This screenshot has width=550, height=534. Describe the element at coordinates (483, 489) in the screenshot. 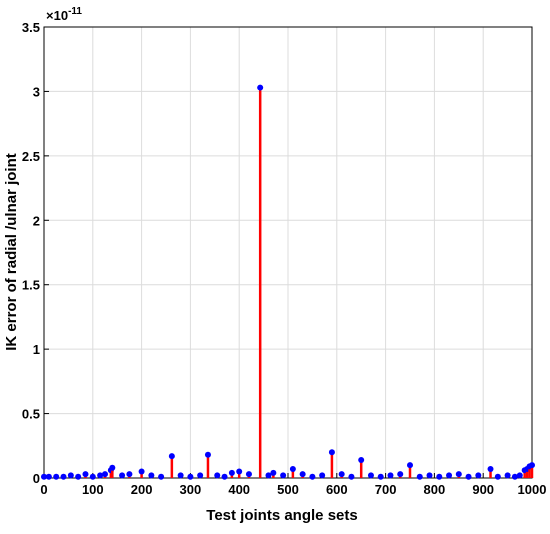

I see `x-tick-label: 900` at that location.